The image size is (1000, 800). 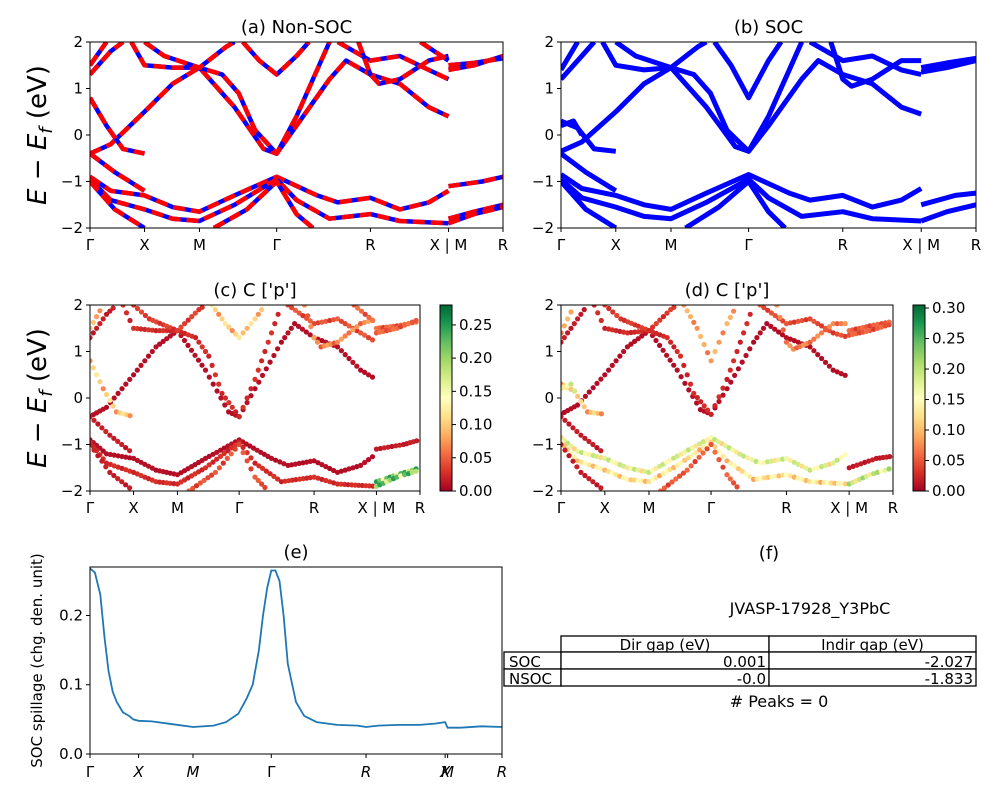 I want to click on panel-title: (a) Non-SOC, so click(x=296, y=27).